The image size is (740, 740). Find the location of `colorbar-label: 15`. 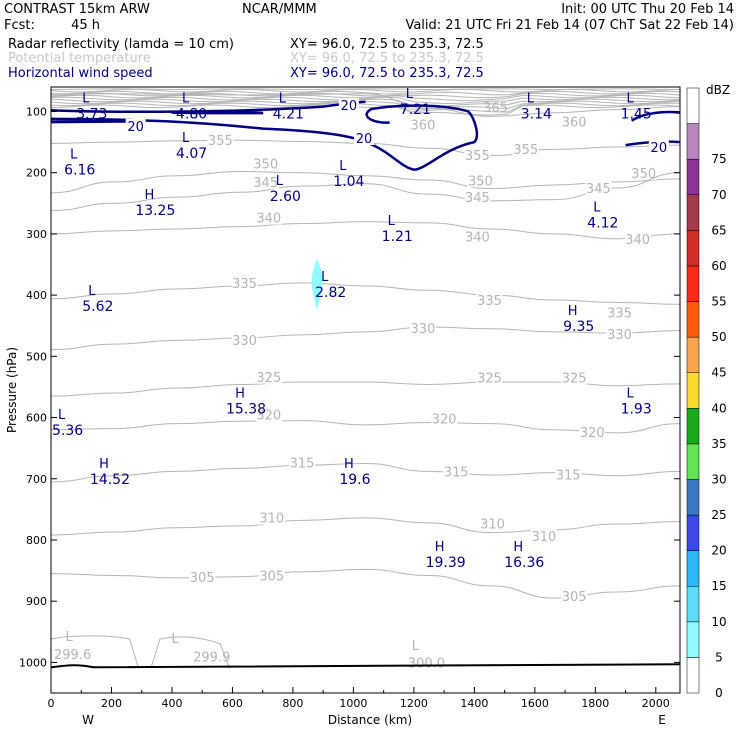

colorbar-label: 15 is located at coordinates (718, 586).